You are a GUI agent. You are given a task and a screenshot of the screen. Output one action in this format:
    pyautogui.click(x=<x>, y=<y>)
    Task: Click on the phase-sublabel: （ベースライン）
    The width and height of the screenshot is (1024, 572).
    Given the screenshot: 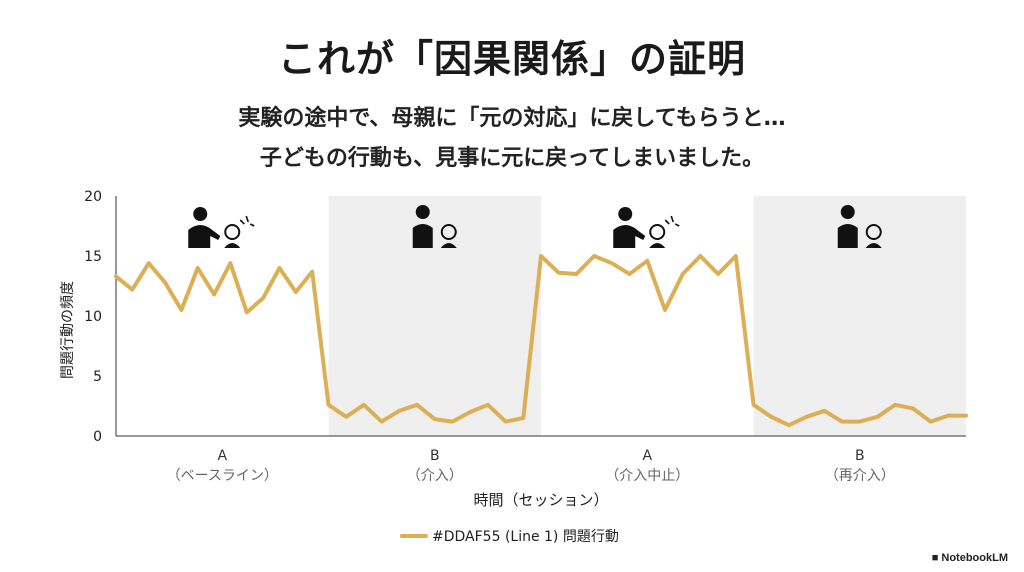 What is the action you would take?
    pyautogui.click(x=222, y=476)
    